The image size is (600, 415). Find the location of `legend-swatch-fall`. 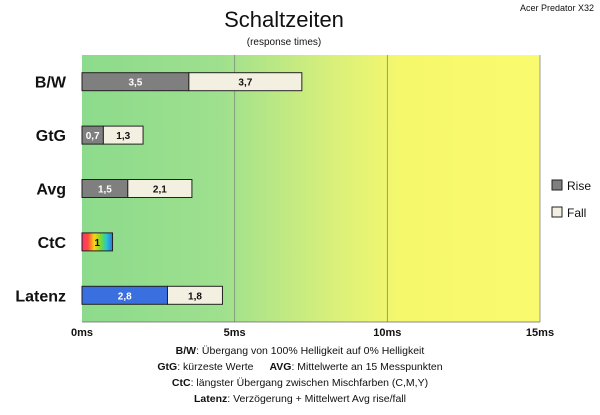

legend-swatch-fall is located at coordinates (557, 212).